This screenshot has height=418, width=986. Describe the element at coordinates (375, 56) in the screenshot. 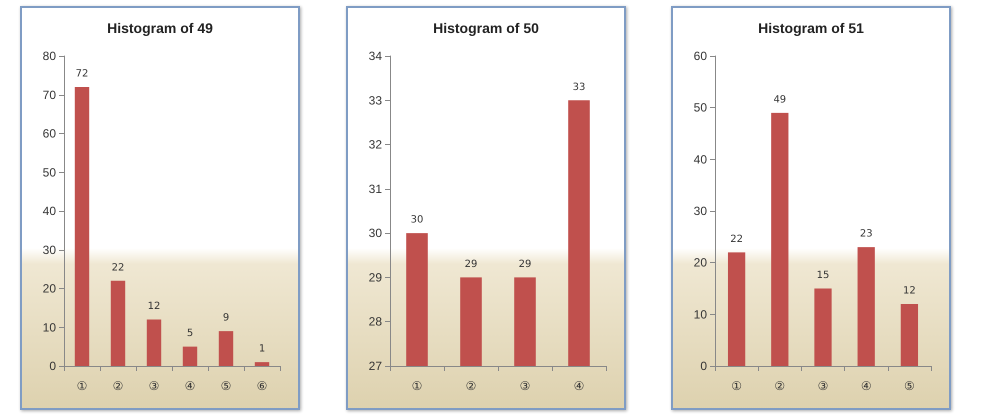

I see `y-tick-label: 34` at that location.